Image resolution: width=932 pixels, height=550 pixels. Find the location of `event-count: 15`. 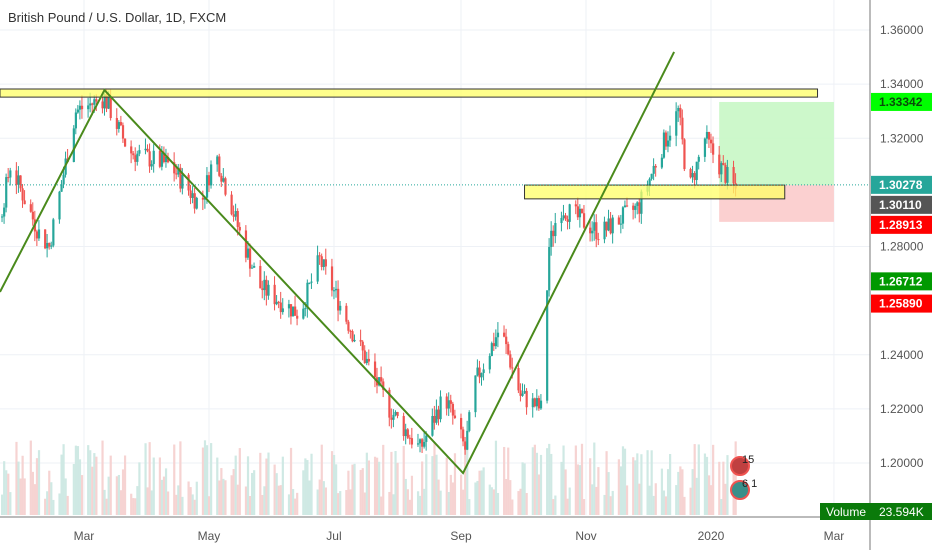

event-count: 15 is located at coordinates (748, 460).